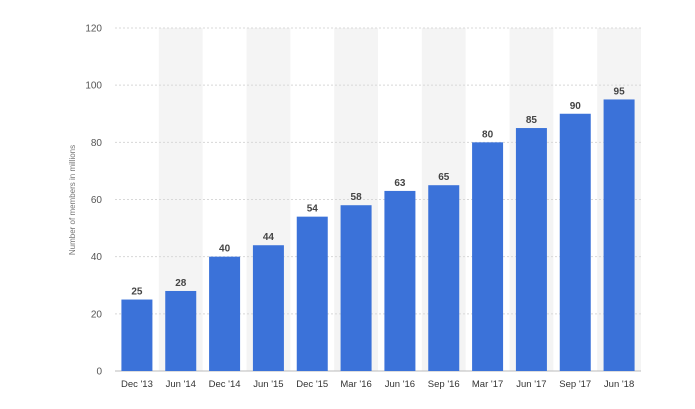 The width and height of the screenshot is (695, 409). What do you see at coordinates (444, 177) in the screenshot?
I see `data-label: 65` at bounding box center [444, 177].